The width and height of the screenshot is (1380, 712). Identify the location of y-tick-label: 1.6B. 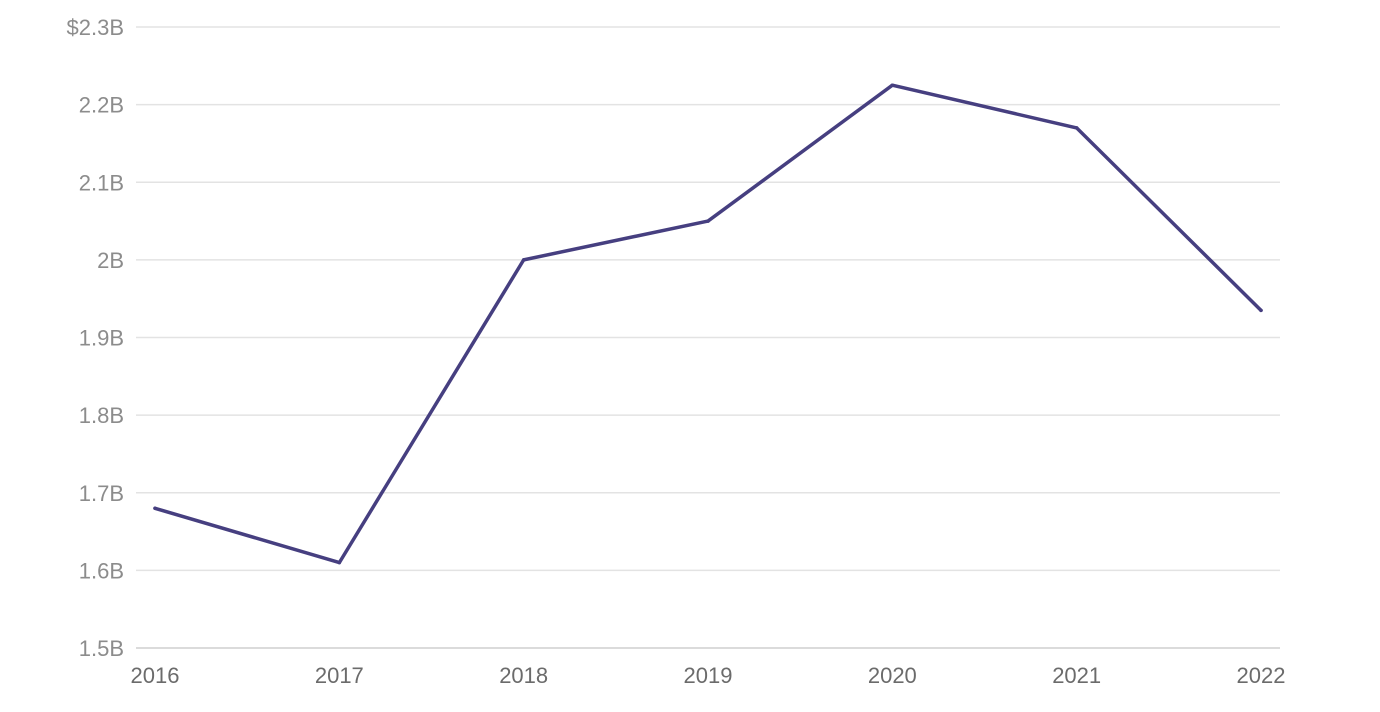
(101, 570).